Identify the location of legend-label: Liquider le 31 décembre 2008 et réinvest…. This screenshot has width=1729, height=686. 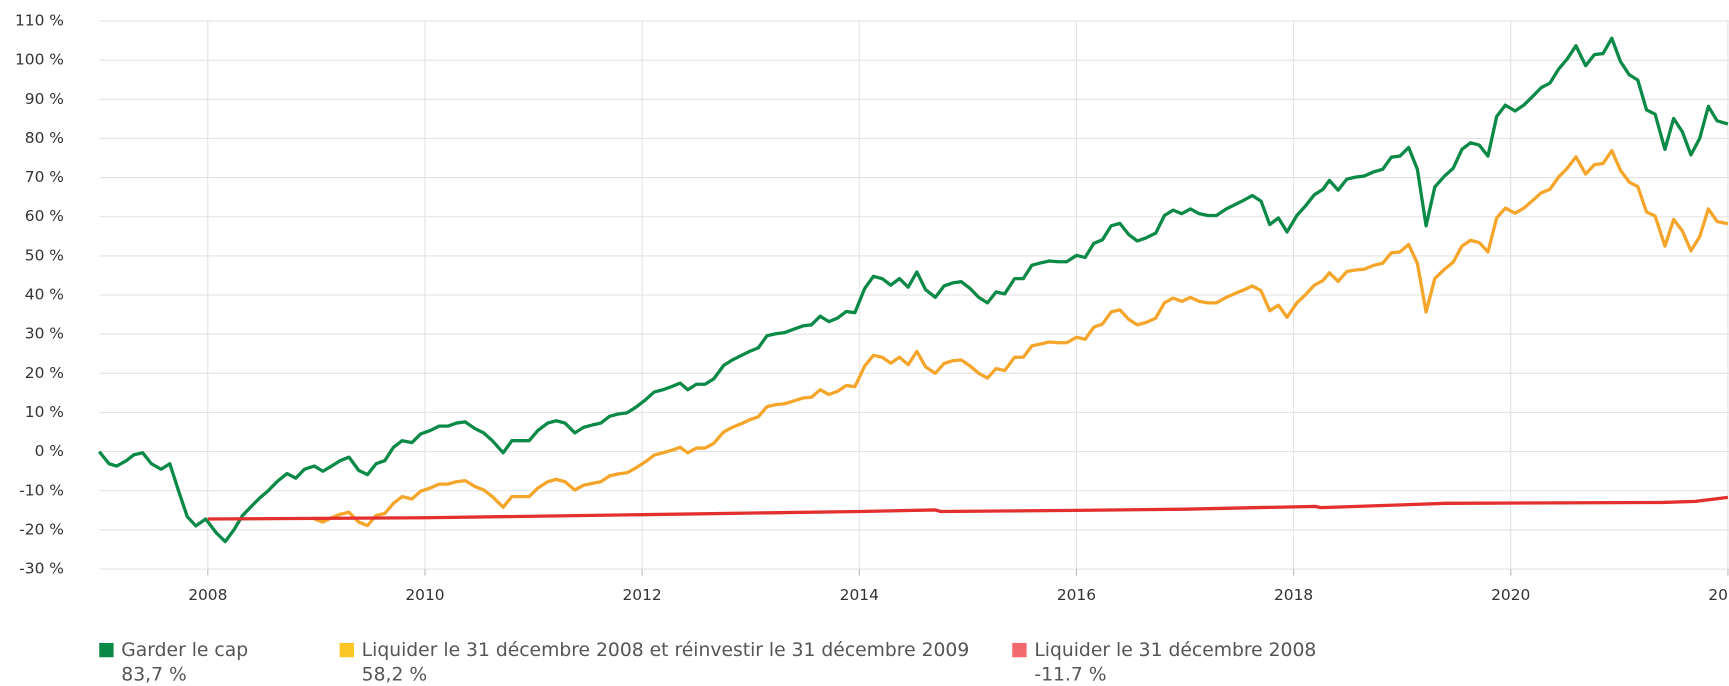
(666, 650).